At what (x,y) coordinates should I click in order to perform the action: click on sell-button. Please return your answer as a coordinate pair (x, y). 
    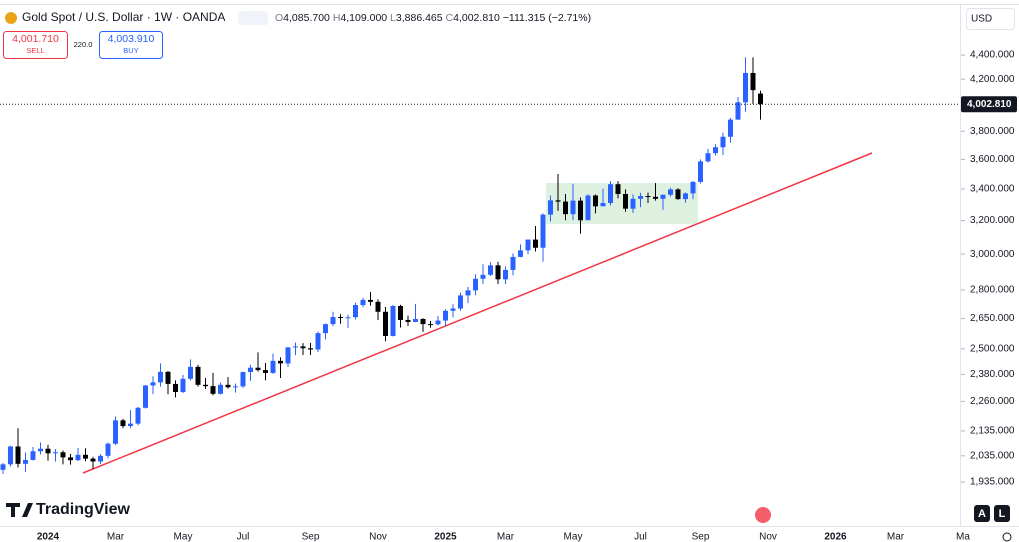
    Looking at the image, I should click on (35, 45).